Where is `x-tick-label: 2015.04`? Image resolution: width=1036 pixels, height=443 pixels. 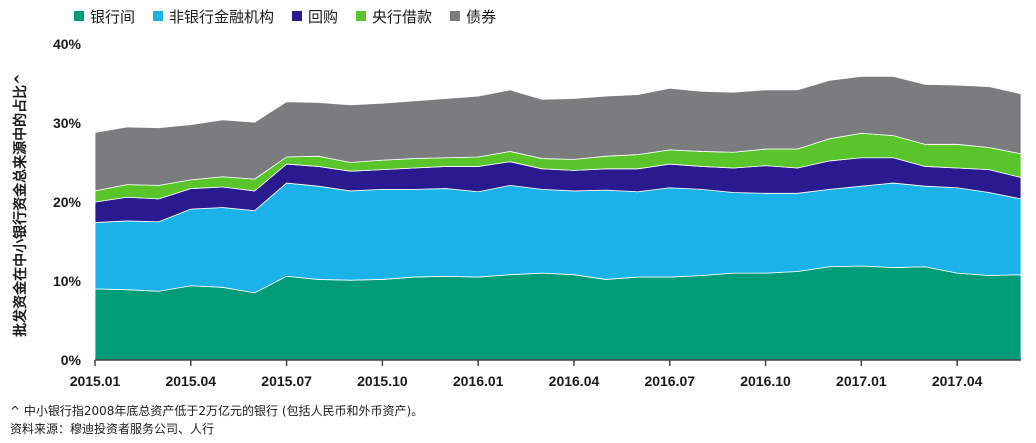 x-tick-label: 2015.04 is located at coordinates (190, 381).